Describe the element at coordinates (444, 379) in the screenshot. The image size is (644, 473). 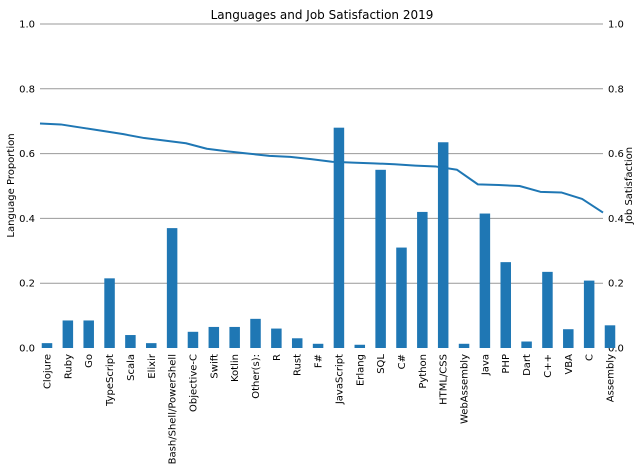
I see `x-tick-label: HTML/CSS` at that location.